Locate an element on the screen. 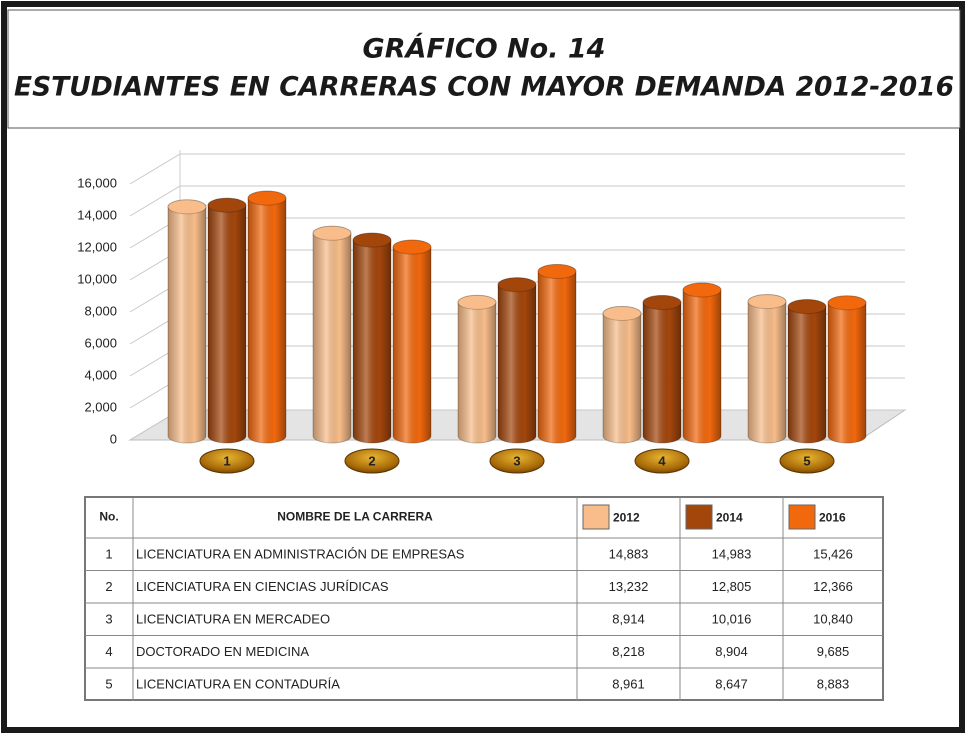 The image size is (966, 734). legend-label: 2016 is located at coordinates (832, 518).